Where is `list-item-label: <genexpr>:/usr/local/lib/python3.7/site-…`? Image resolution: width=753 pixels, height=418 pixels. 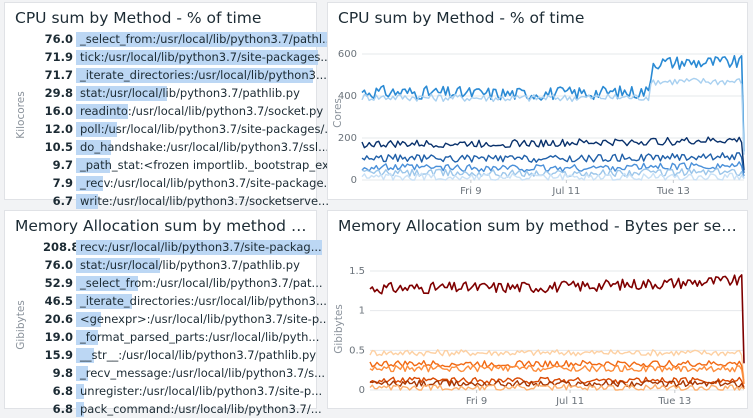 list-item-label: <genexpr>:/usr/local/lib/python3.7/site-… is located at coordinates (205, 318).